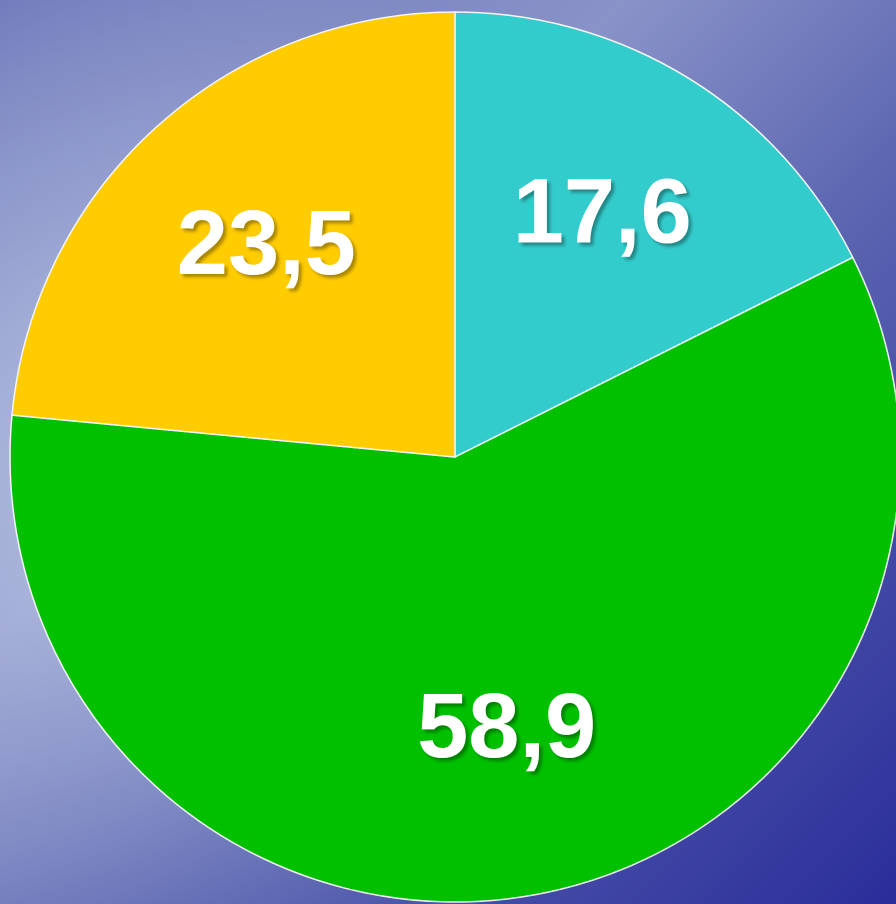  What do you see at coordinates (266, 243) in the screenshot?
I see `data-label: 23,5` at bounding box center [266, 243].